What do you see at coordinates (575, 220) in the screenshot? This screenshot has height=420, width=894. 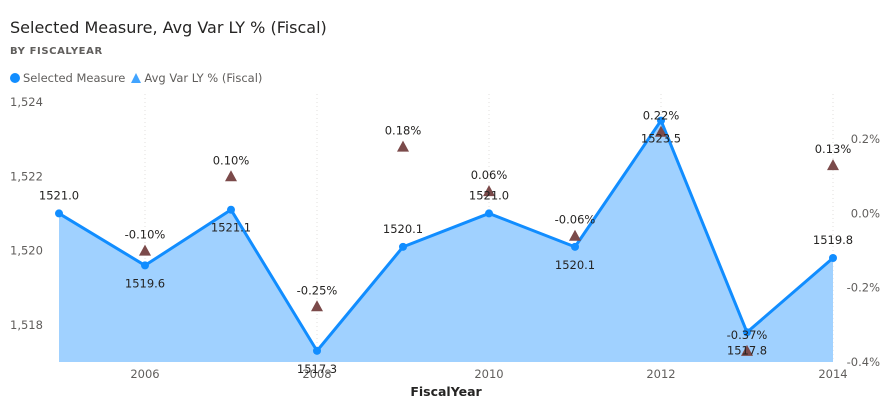 I see `data-label-avg-var: -0.06%` at bounding box center [575, 220].